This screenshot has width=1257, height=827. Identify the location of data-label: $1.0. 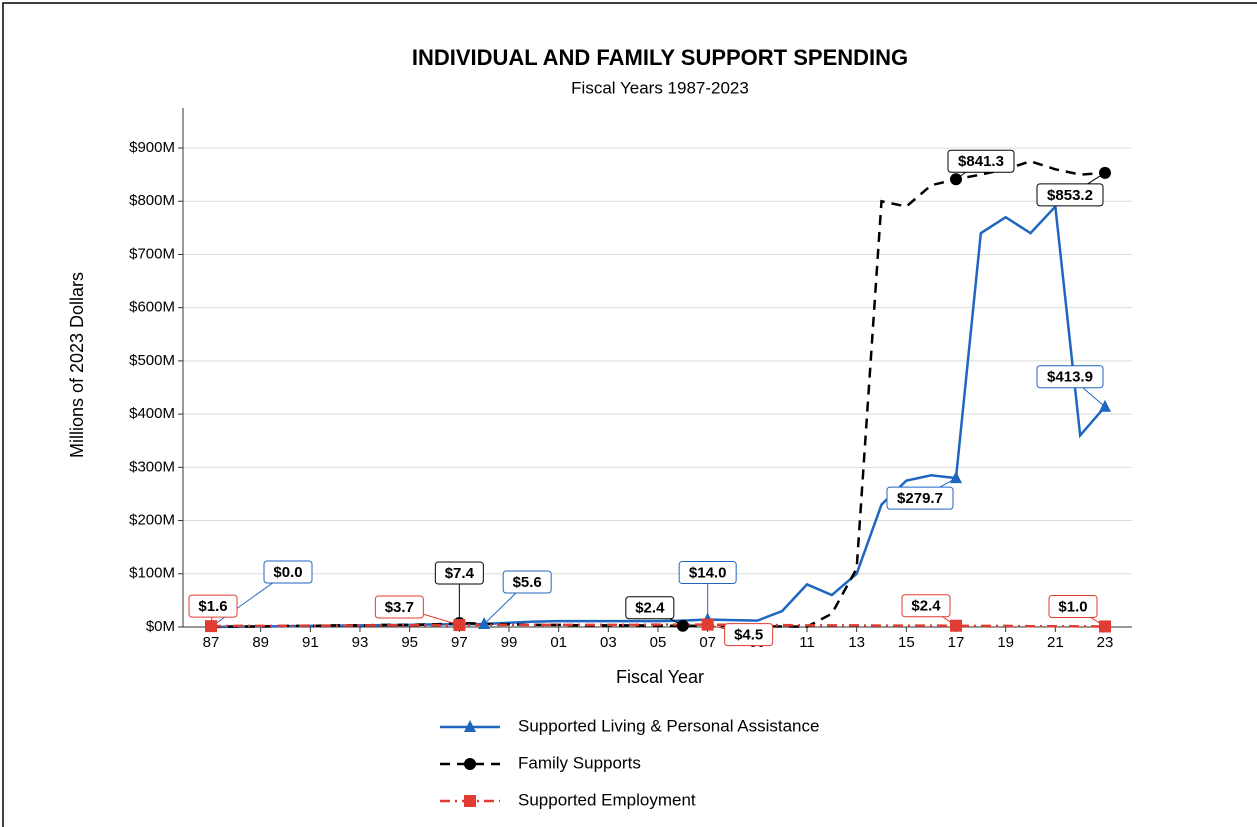
(1072, 606).